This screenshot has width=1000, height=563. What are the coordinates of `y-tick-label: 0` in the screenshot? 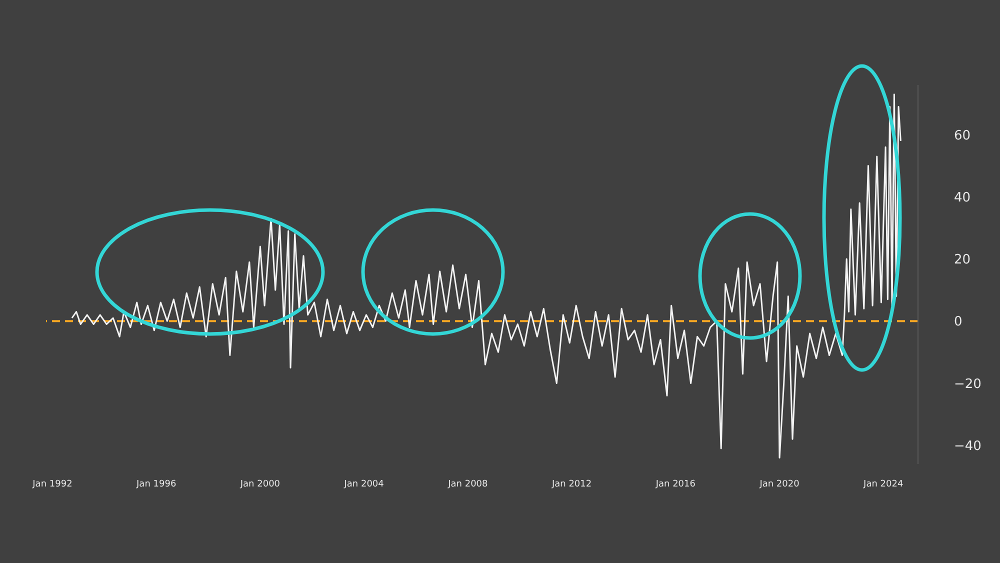 It's located at (958, 322).